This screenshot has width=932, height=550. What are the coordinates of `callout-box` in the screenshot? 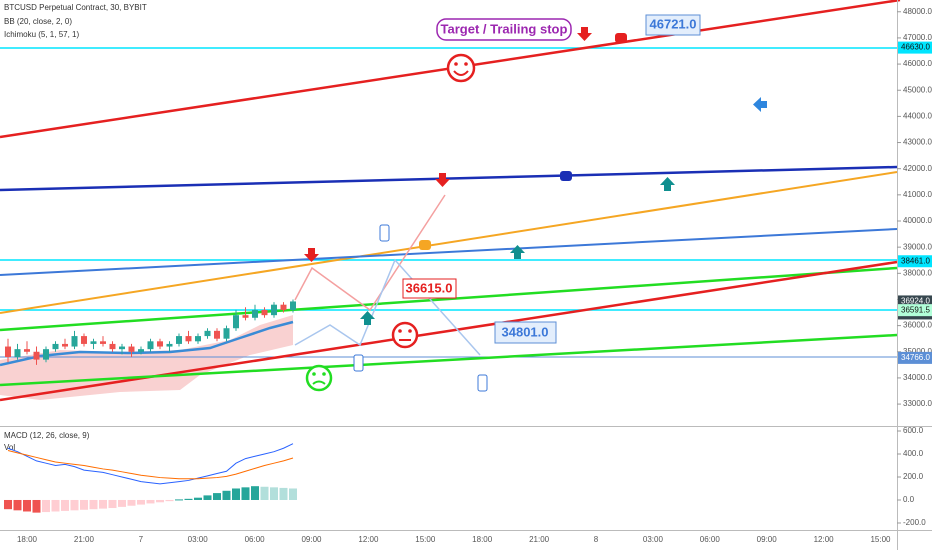 It's located at (504, 29).